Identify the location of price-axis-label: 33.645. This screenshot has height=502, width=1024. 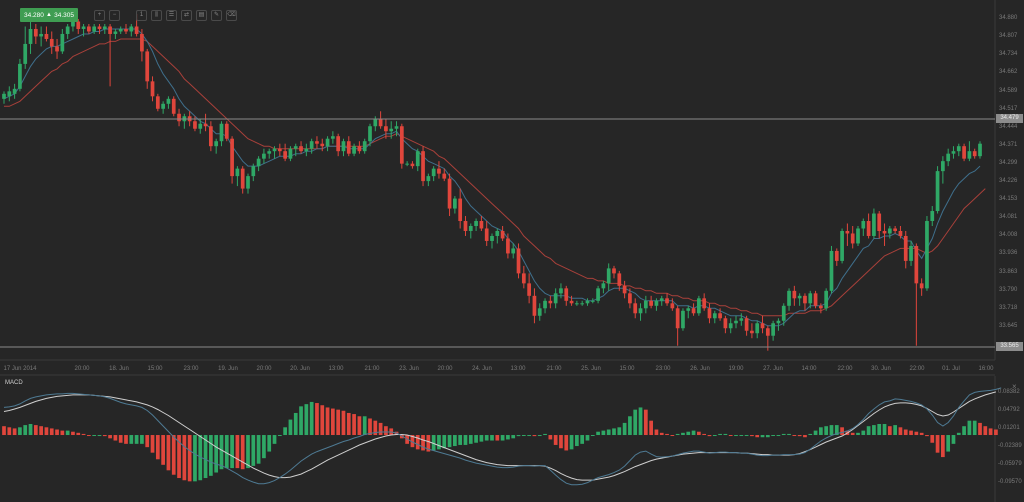
(1008, 326).